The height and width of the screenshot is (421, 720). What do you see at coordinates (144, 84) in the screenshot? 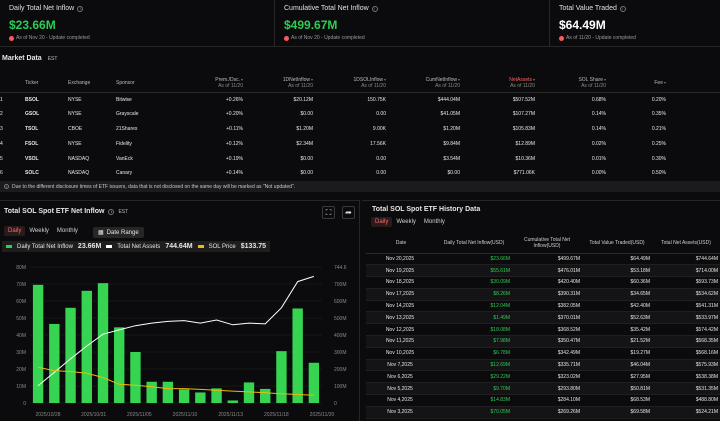
I see `col-sponsor: Sponsor` at bounding box center [144, 84].